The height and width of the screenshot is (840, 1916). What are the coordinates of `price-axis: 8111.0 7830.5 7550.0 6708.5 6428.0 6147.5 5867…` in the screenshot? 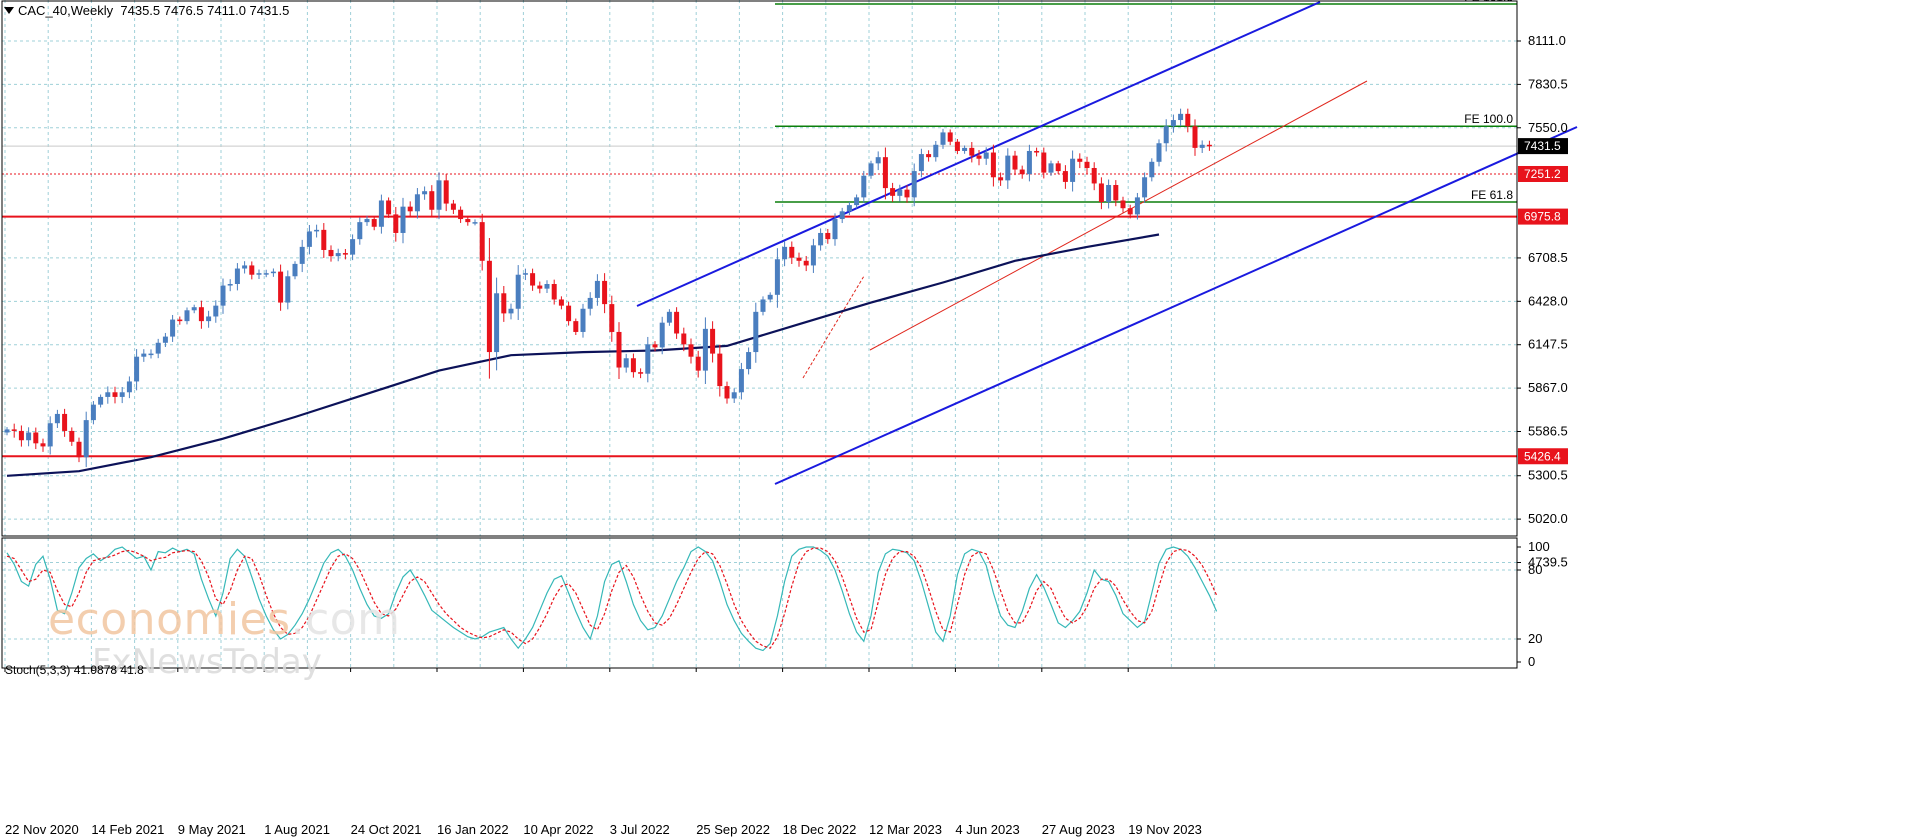 It's located at (1542, 351).